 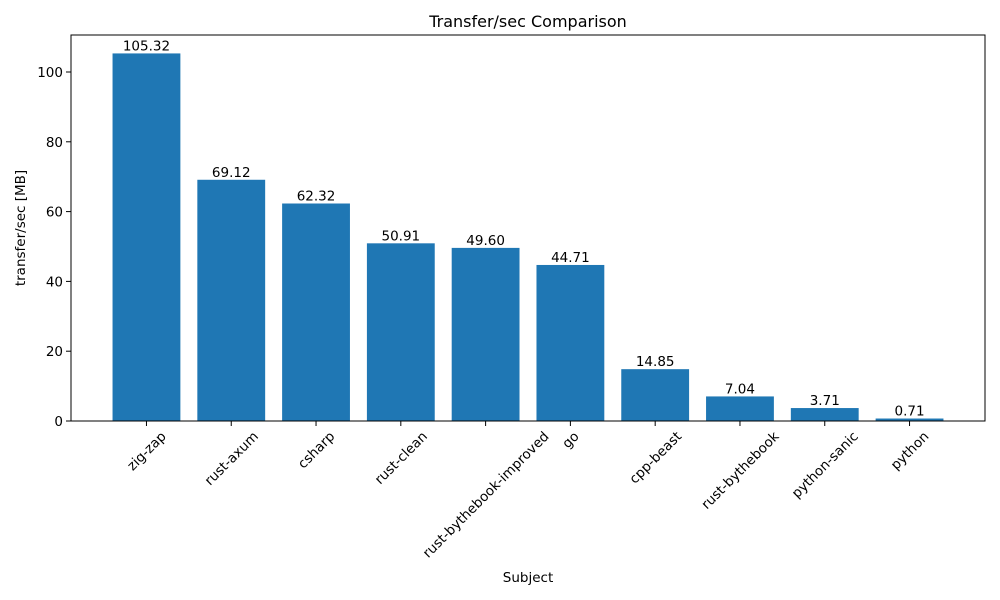 What do you see at coordinates (740, 408) in the screenshot?
I see `bar-rust-bythebook` at bounding box center [740, 408].